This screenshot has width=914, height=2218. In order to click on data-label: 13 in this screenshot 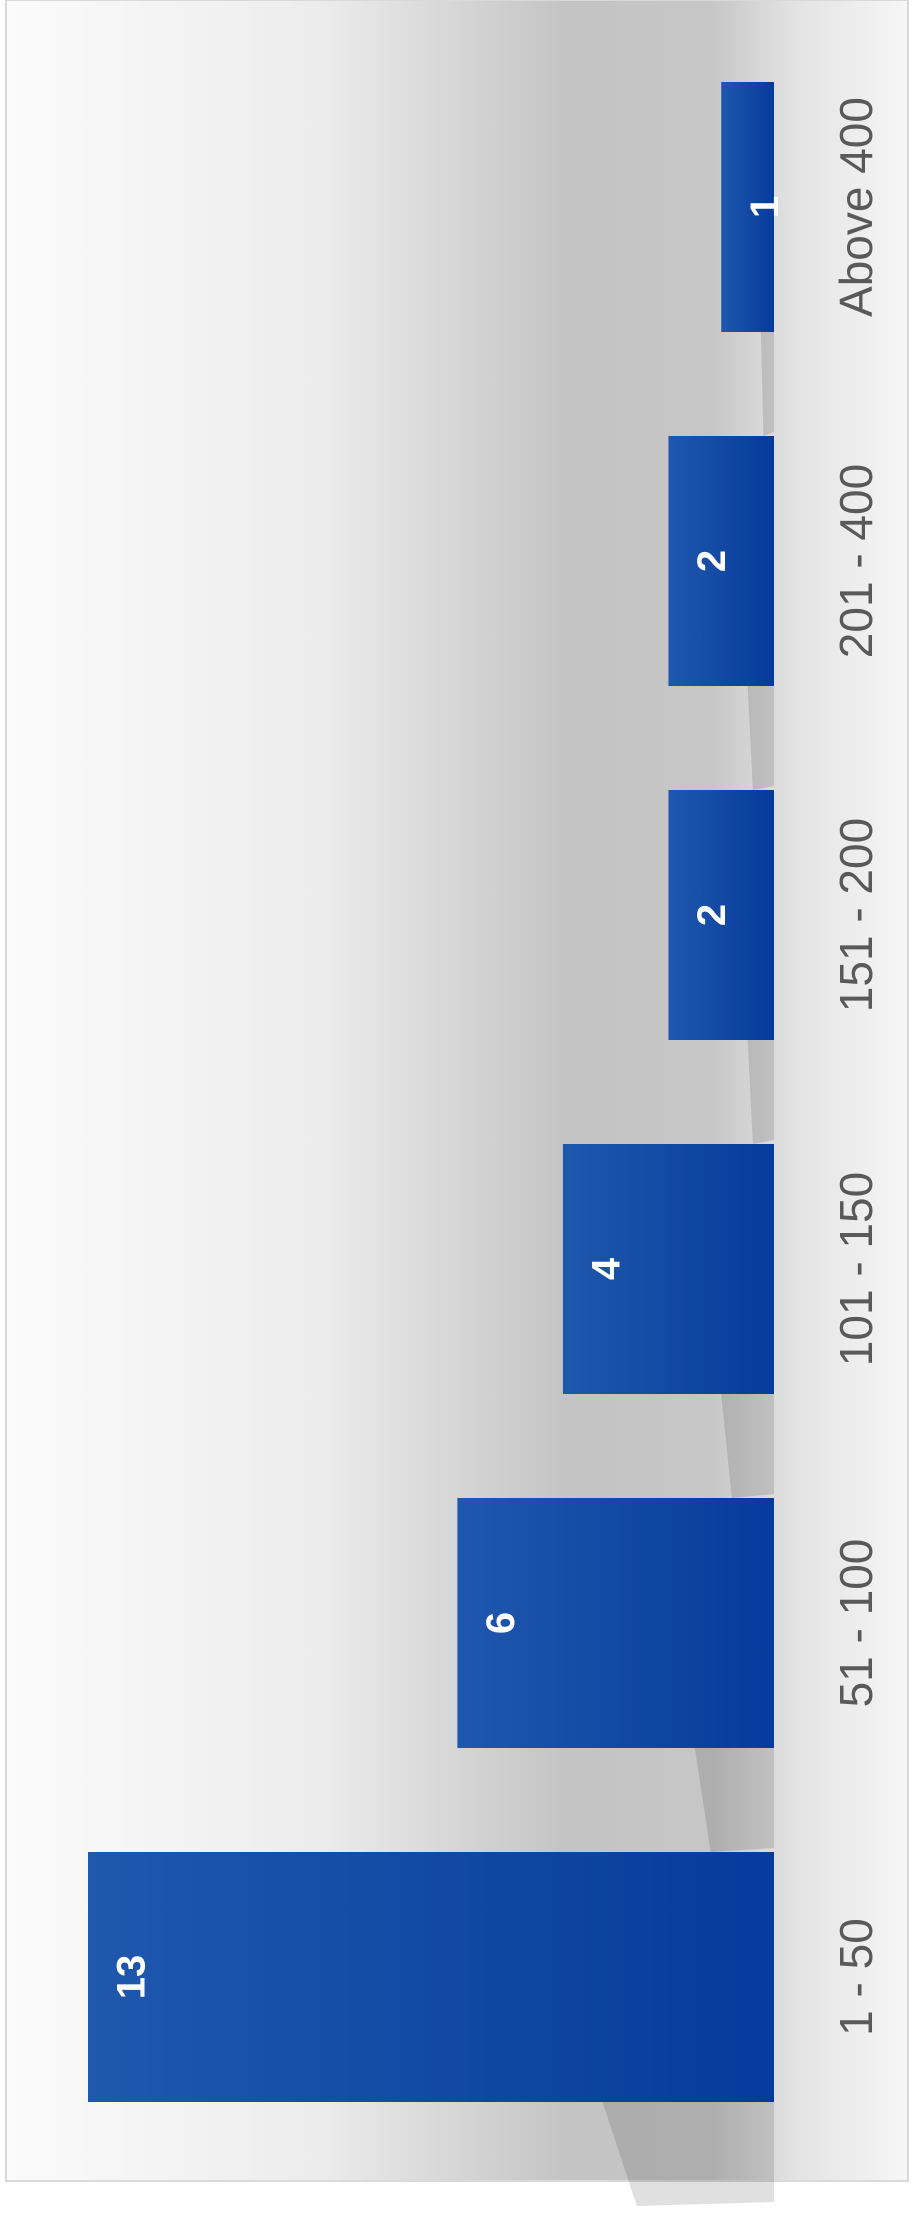, I will do `click(132, 1977)`.